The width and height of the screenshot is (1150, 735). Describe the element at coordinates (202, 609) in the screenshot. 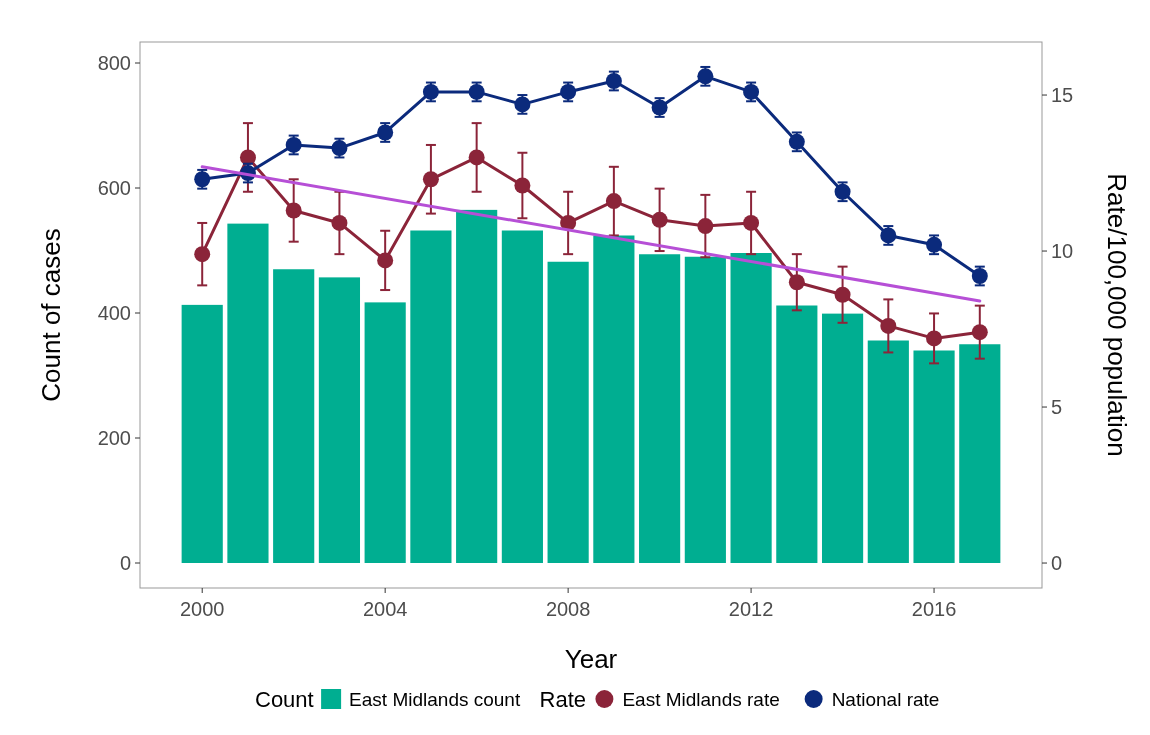

I see `x-tick-label: 2000` at that location.